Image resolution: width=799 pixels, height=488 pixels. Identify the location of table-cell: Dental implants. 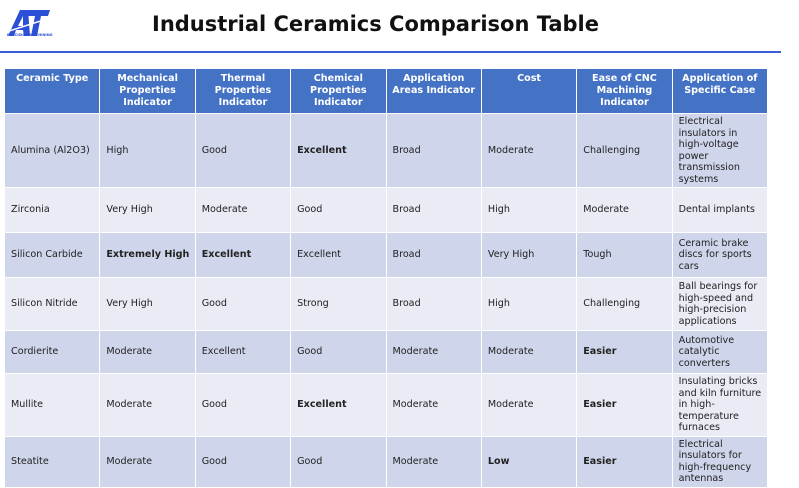
(720, 210).